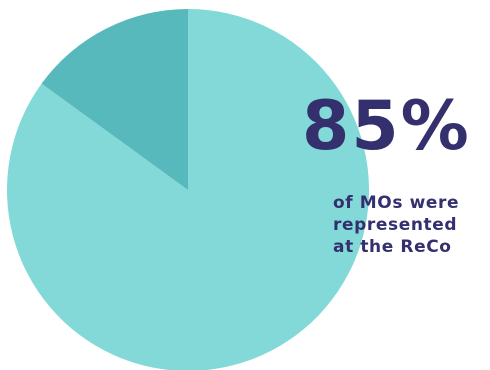 This screenshot has width=490, height=370. What do you see at coordinates (396, 203) in the screenshot?
I see `caption-line-1: of MOs were` at bounding box center [396, 203].